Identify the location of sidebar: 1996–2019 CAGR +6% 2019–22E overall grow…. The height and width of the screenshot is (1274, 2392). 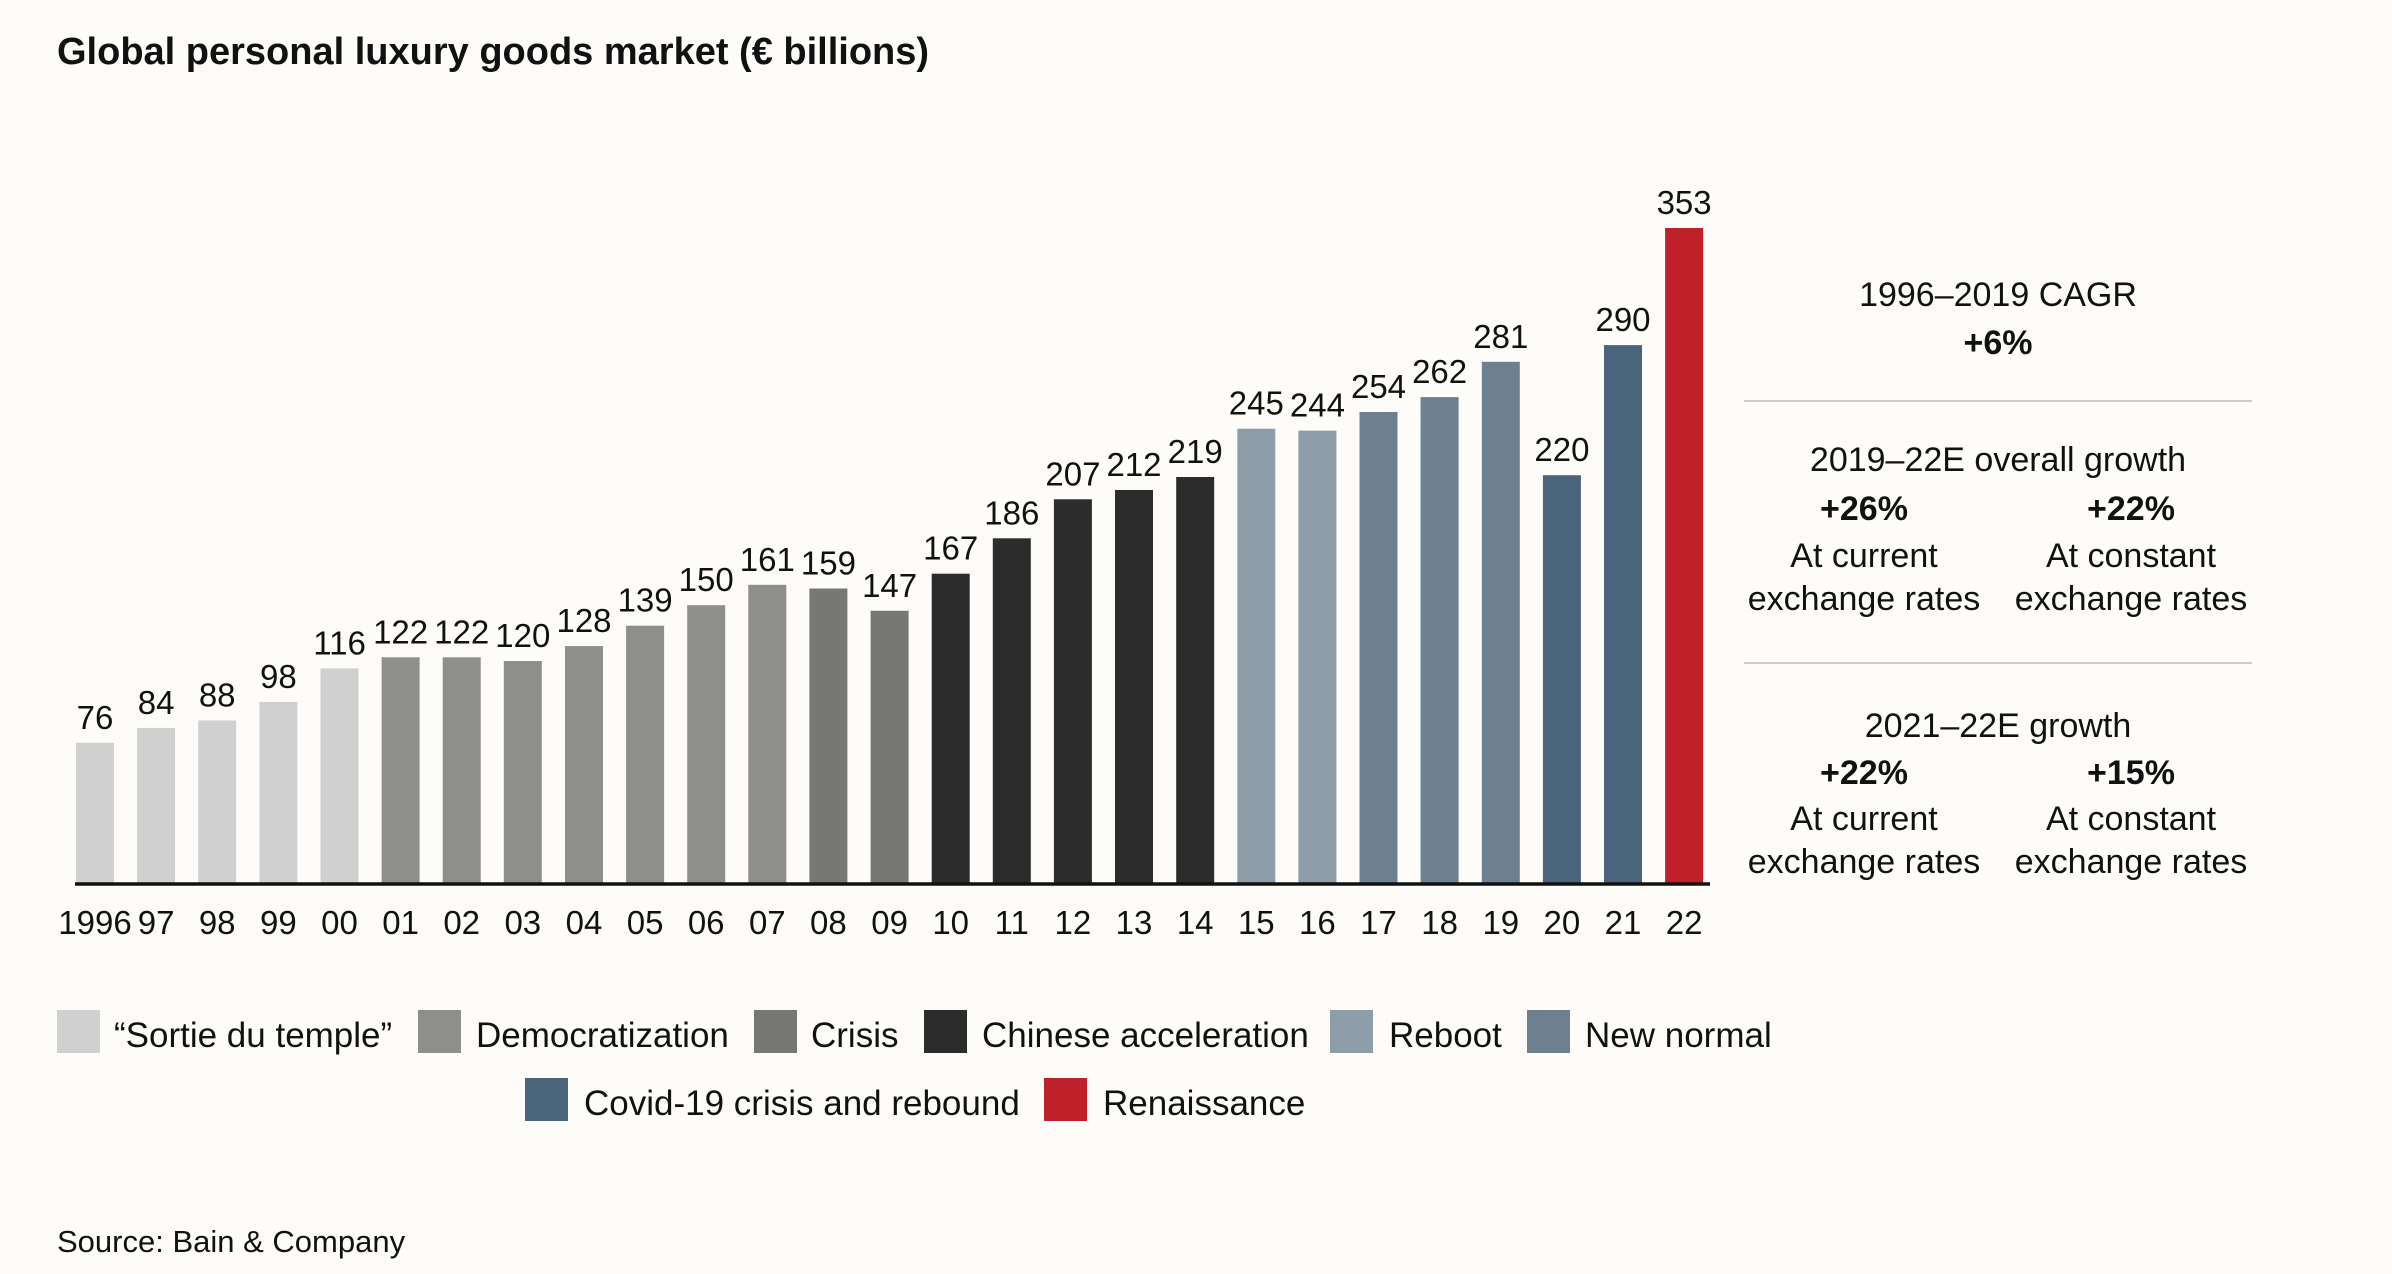
(1998, 578).